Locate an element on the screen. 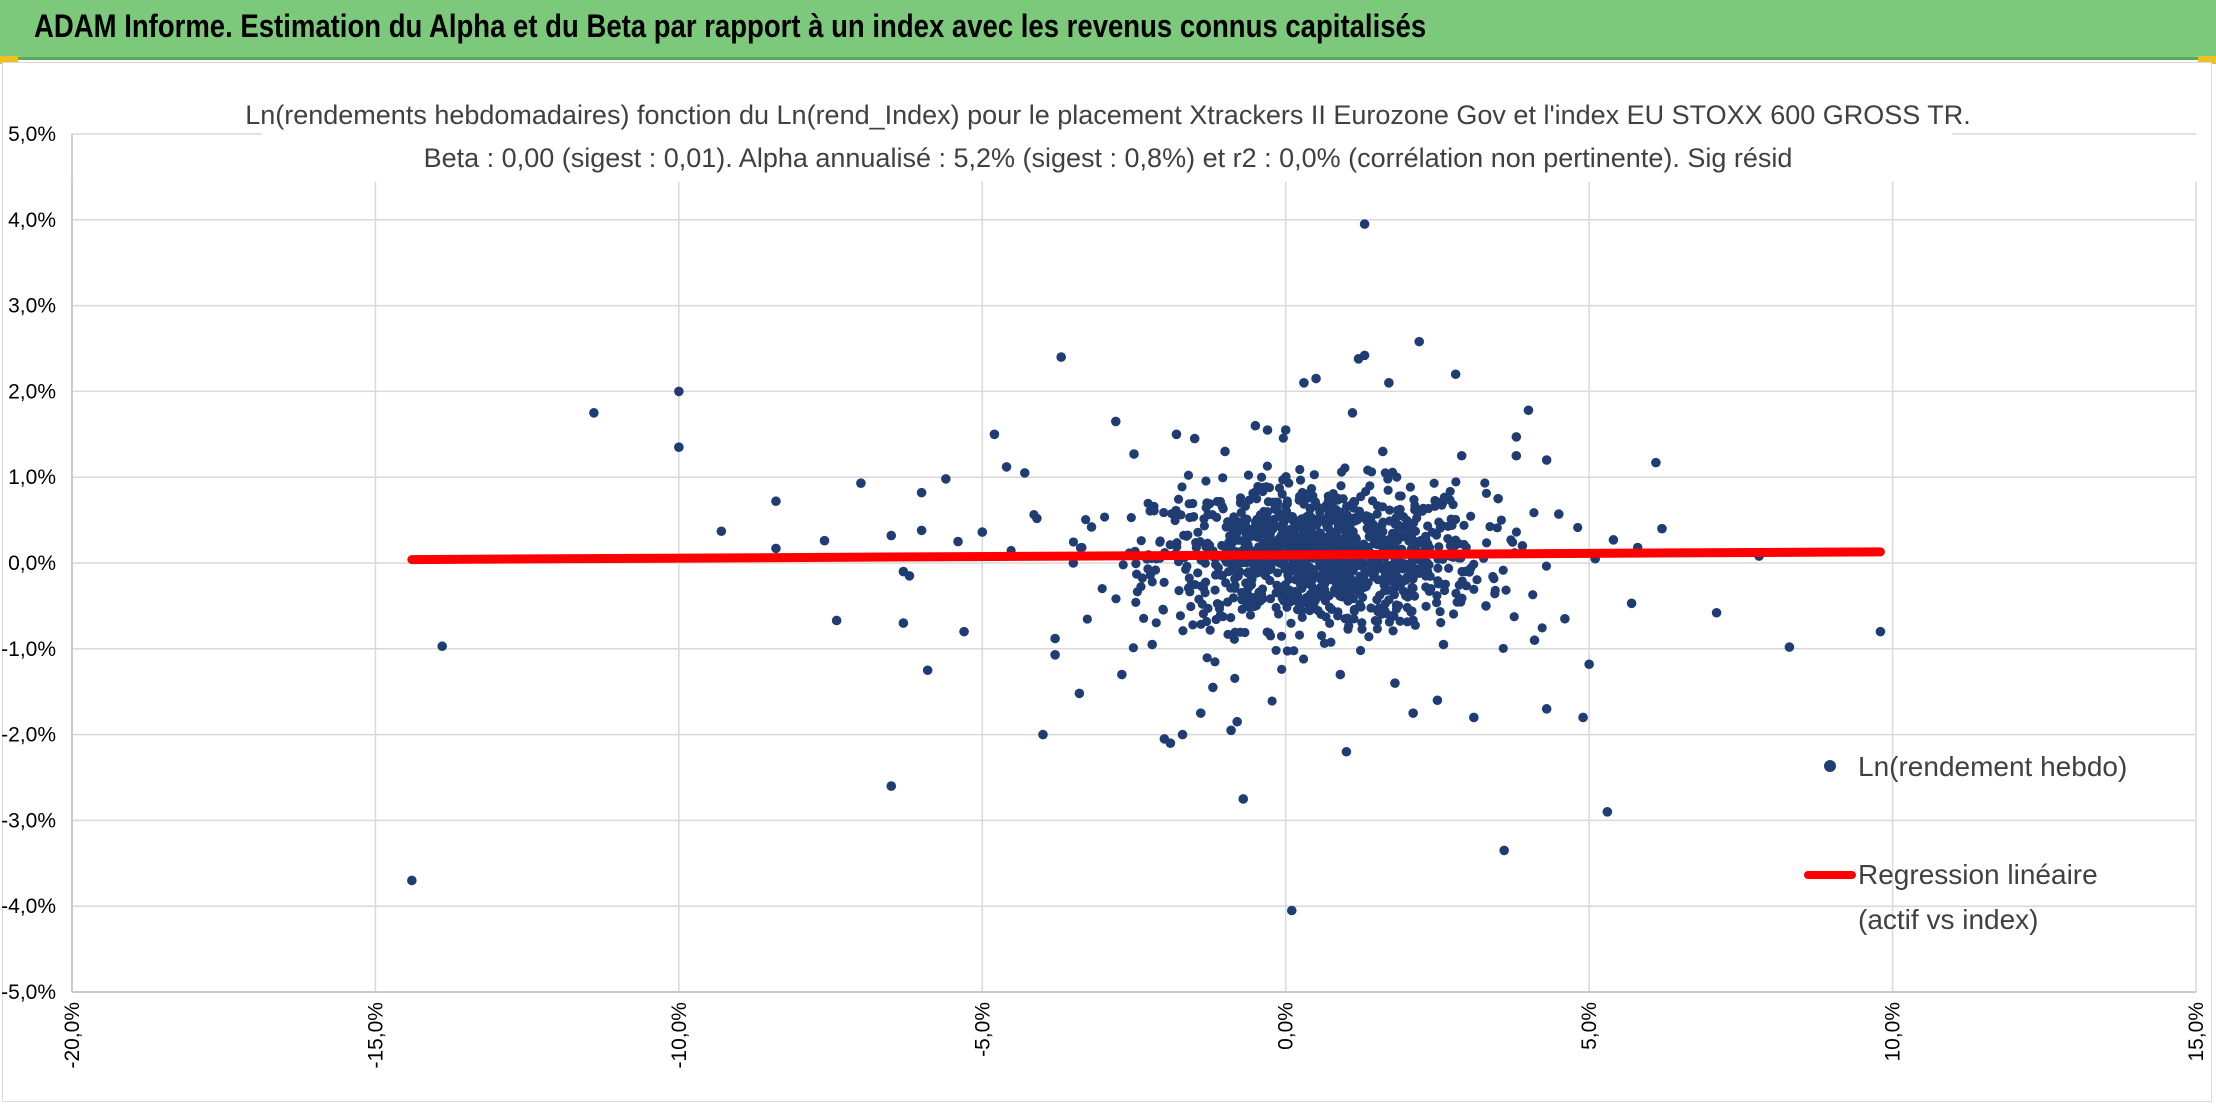 This screenshot has width=2216, height=1104. corner-marker-top-right is located at coordinates (2207, 60).